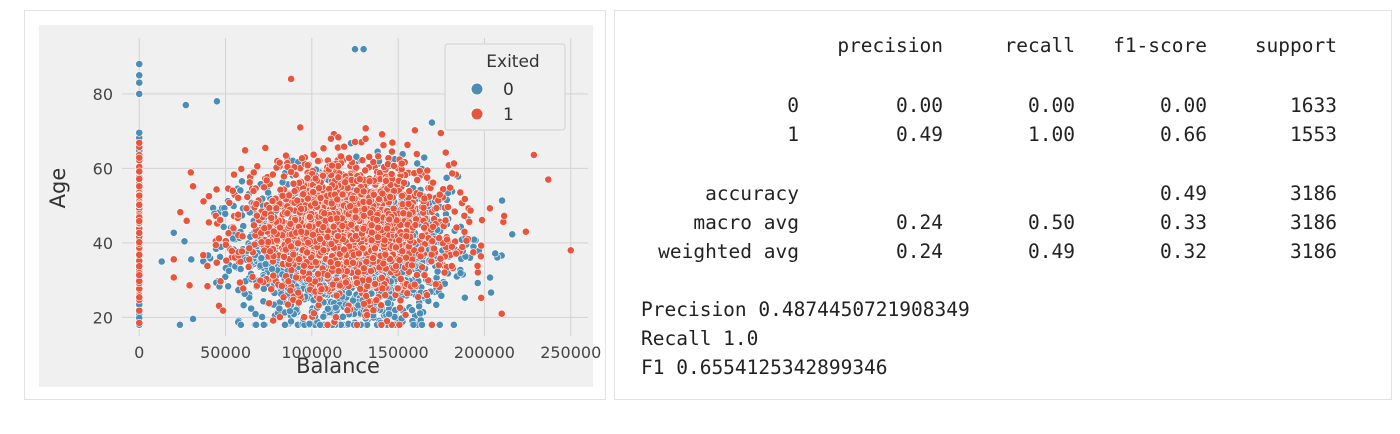 The height and width of the screenshot is (434, 1400). I want to click on row-label: weighted avg, so click(728, 251).